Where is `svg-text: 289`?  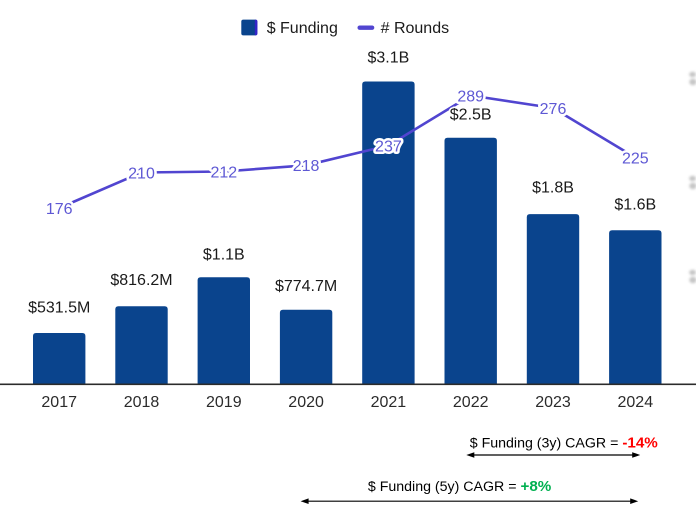 svg-text: 289 is located at coordinates (470, 96).